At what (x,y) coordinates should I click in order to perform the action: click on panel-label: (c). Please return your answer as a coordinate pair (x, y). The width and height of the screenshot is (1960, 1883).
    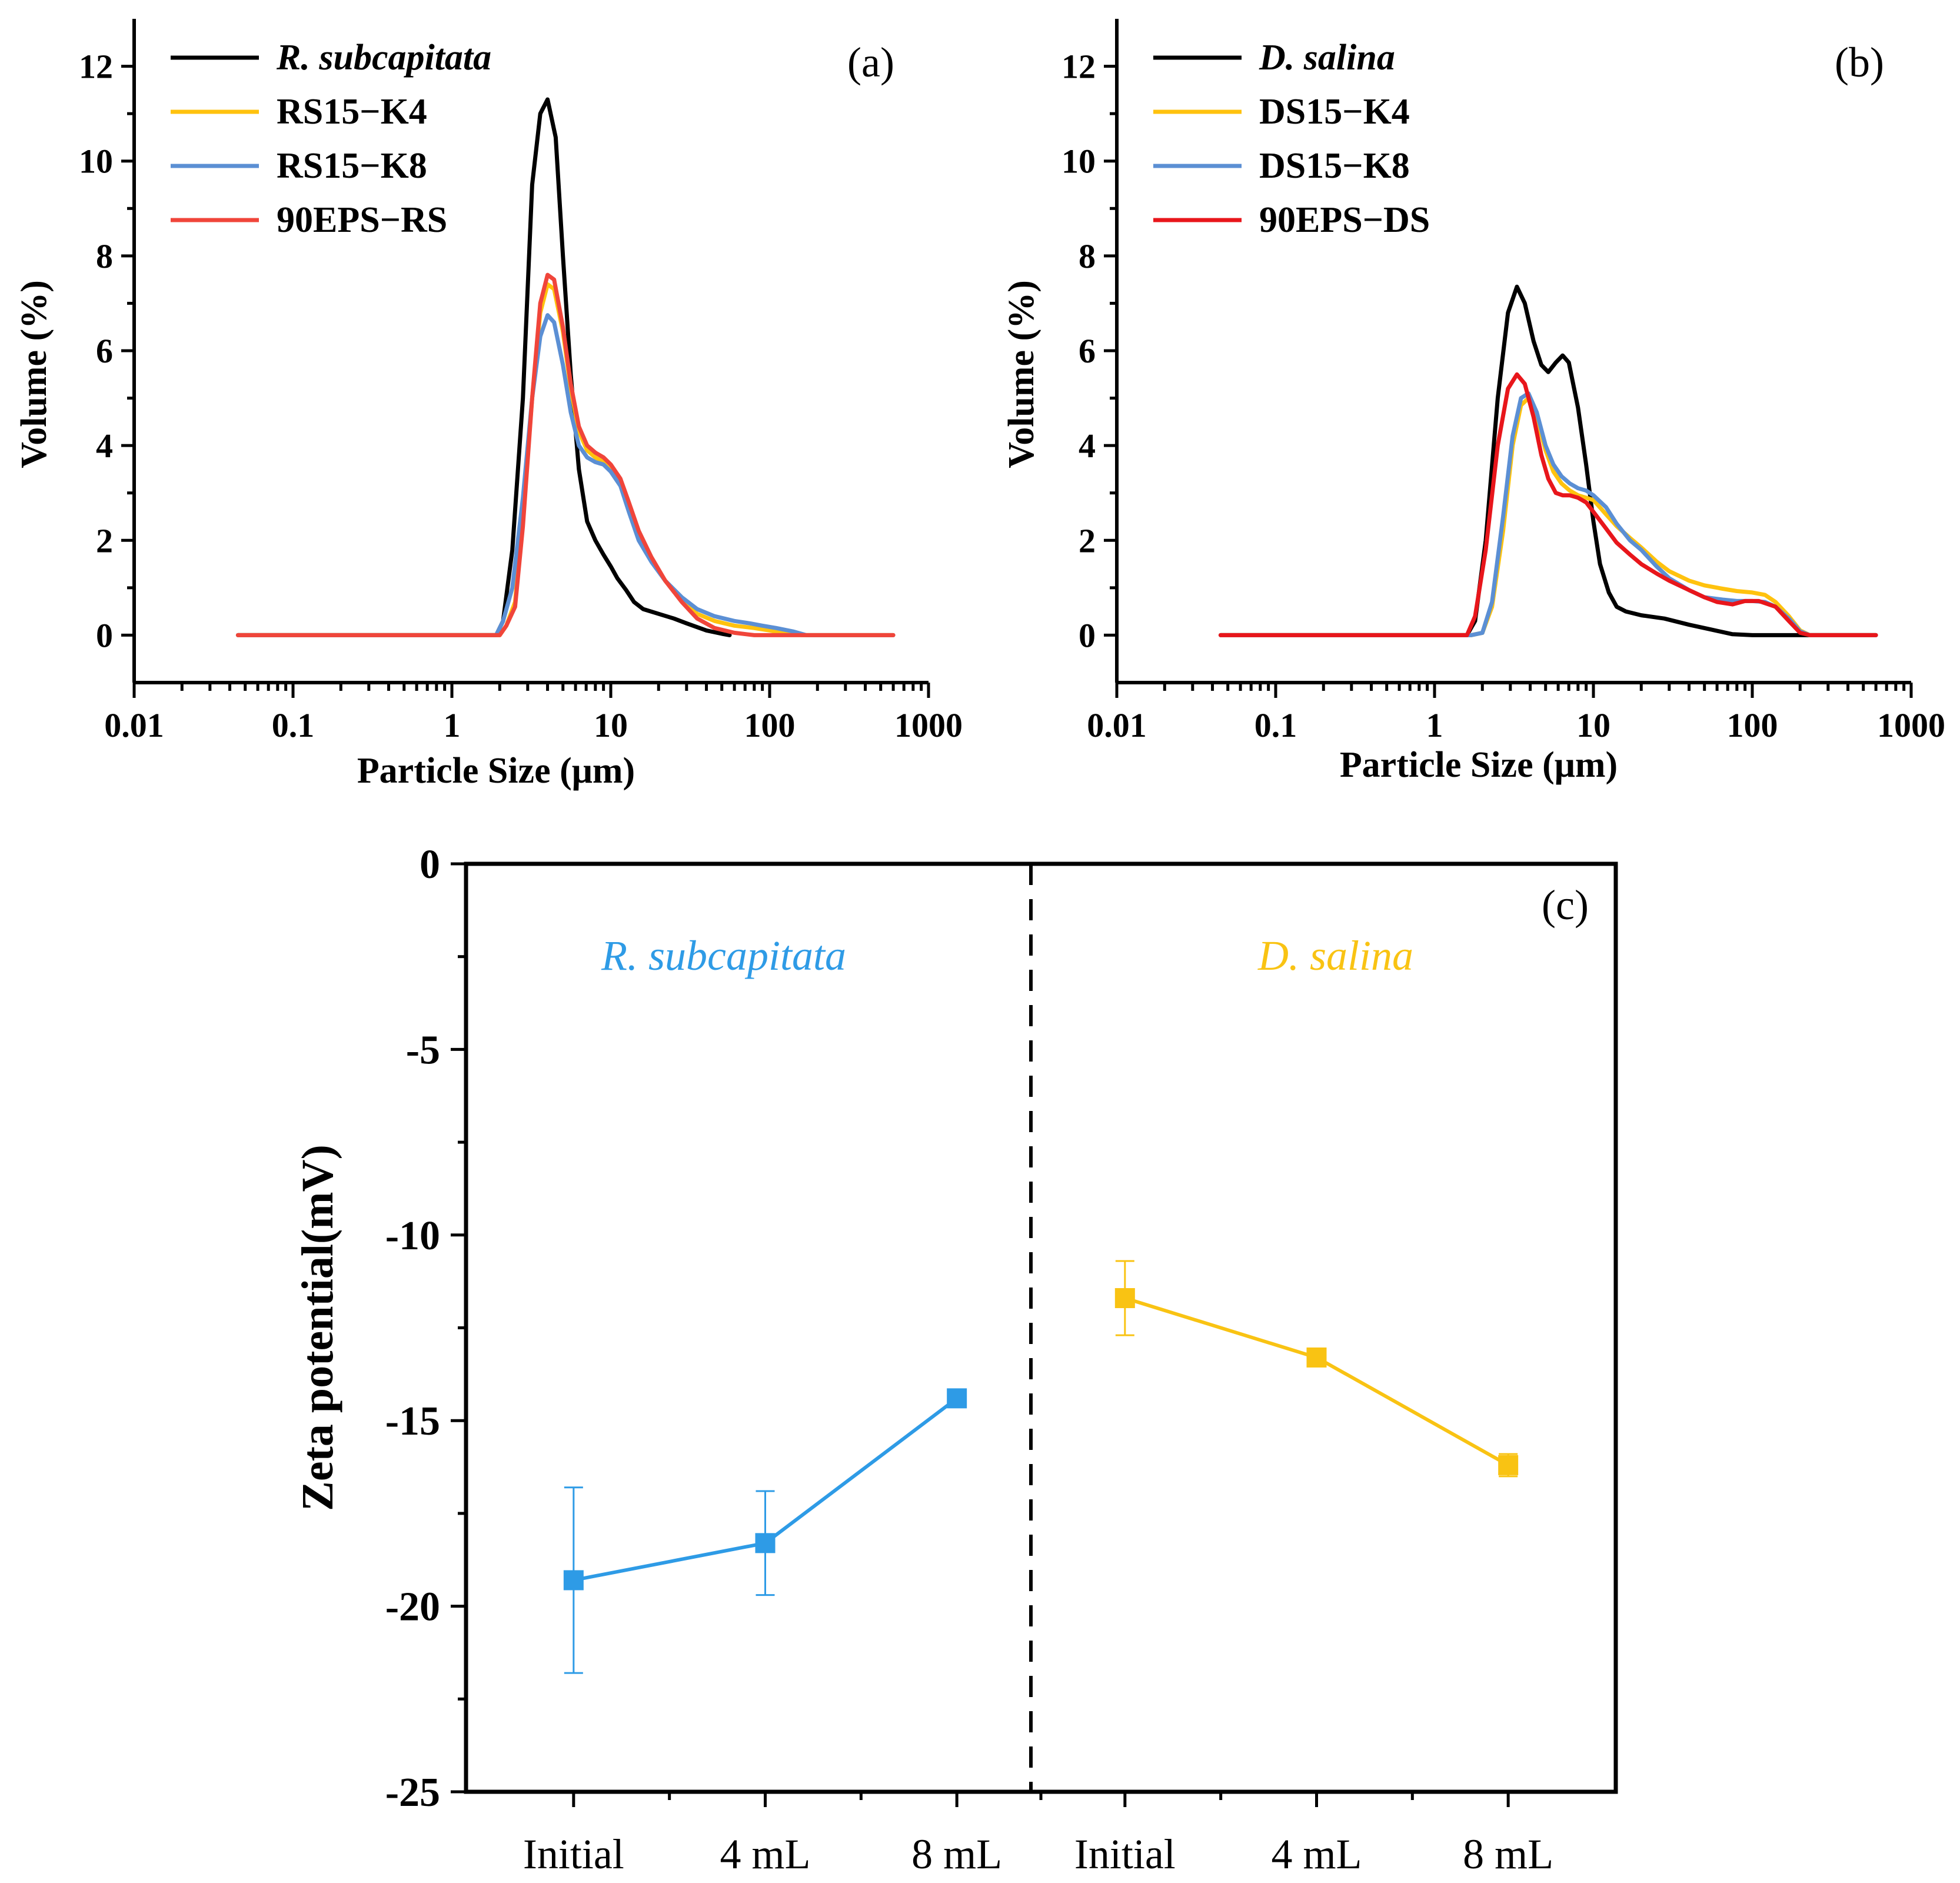
    Looking at the image, I should click on (1565, 905).